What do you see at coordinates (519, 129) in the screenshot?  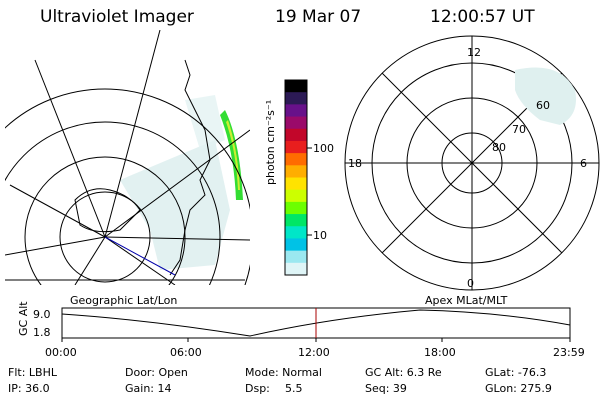 I see `lat-label-70: 70` at bounding box center [519, 129].